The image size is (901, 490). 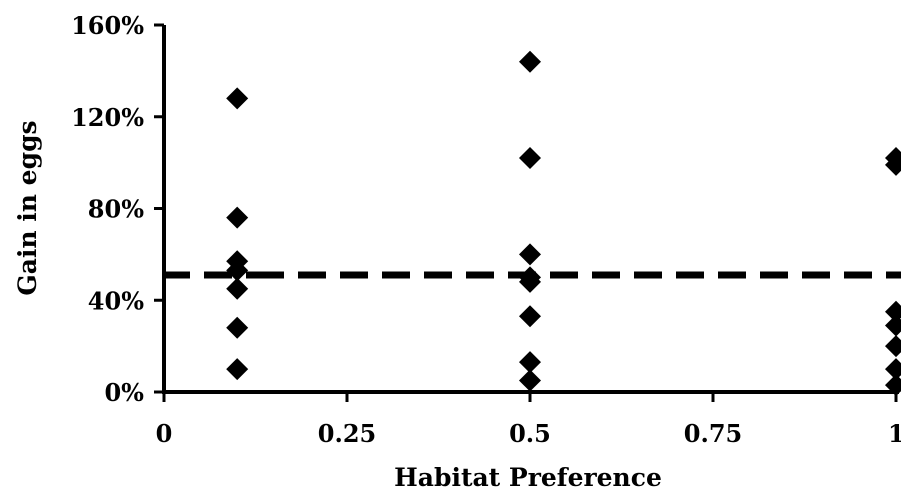 What do you see at coordinates (107, 117) in the screenshot?
I see `y-tick-label: 120%` at bounding box center [107, 117].